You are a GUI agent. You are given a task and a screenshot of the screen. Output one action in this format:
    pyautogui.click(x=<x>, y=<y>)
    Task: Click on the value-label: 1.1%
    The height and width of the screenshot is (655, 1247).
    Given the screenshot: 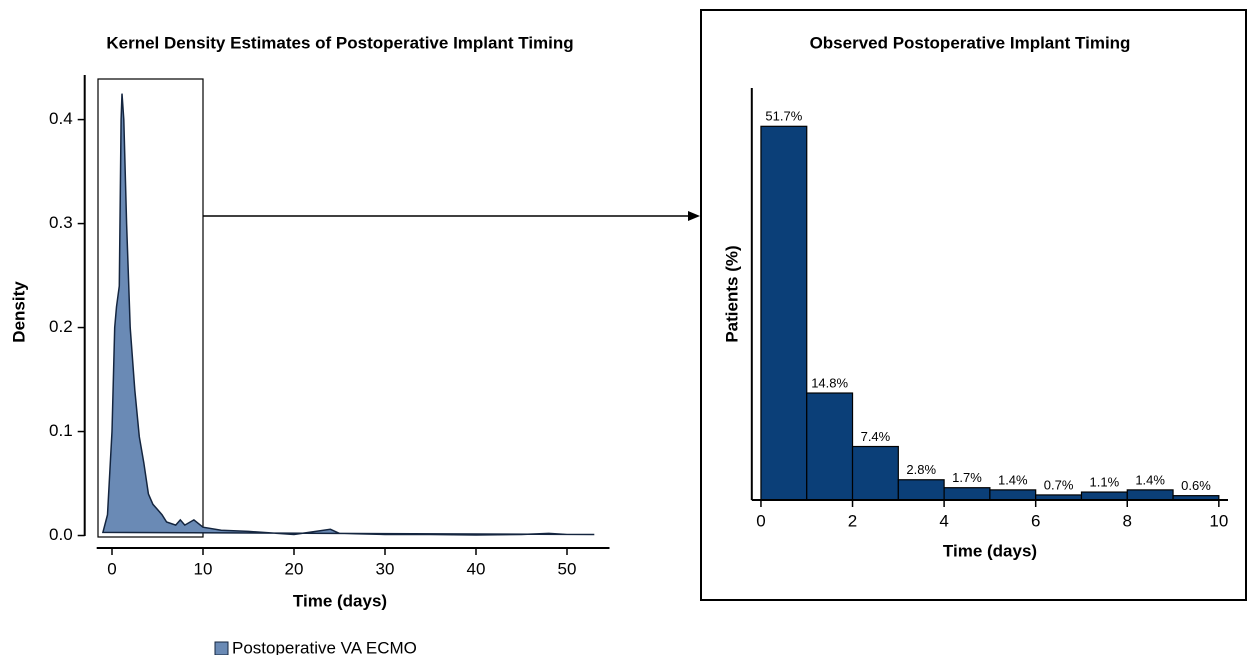 What is the action you would take?
    pyautogui.click(x=1105, y=481)
    